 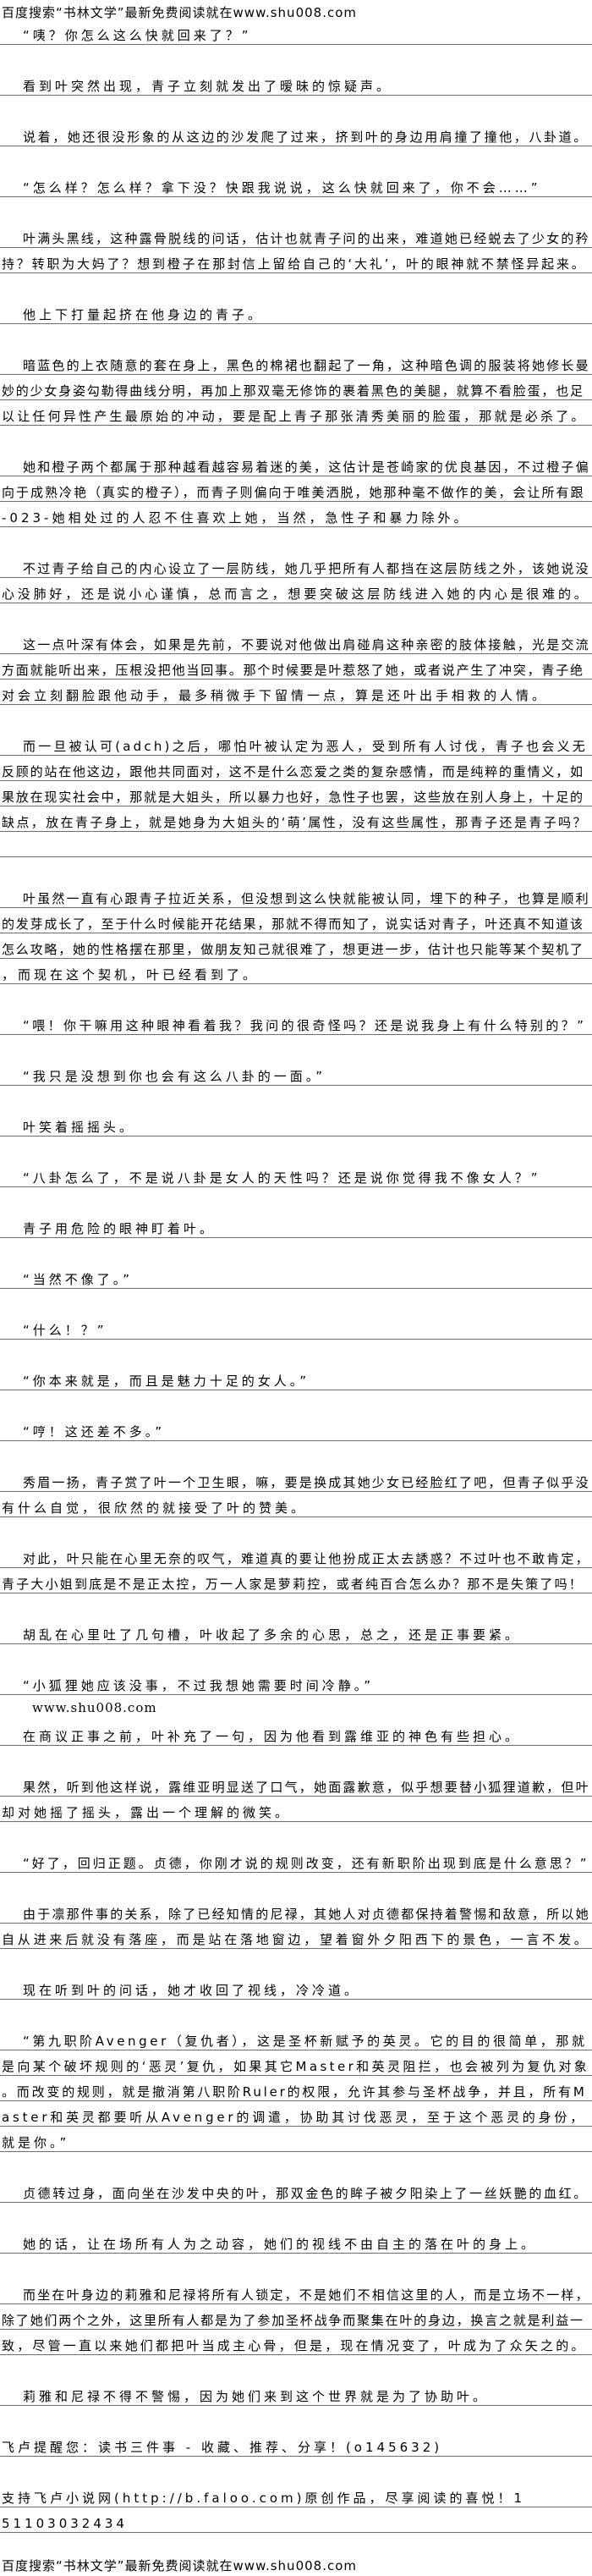 What do you see at coordinates (307, 644) in the screenshot?
I see `paragraph-text: 这一点叶深有体会，如果是先前，不要说对他做出肩碰肩这种亲密的肢体接触，光是交流` at bounding box center [307, 644].